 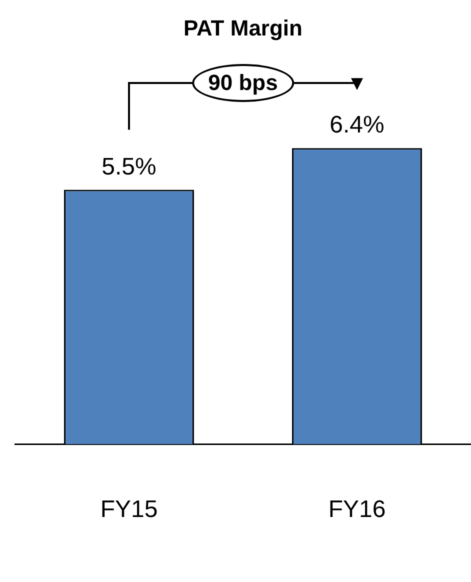 I want to click on chart-title: PAT Margin, so click(x=243, y=27).